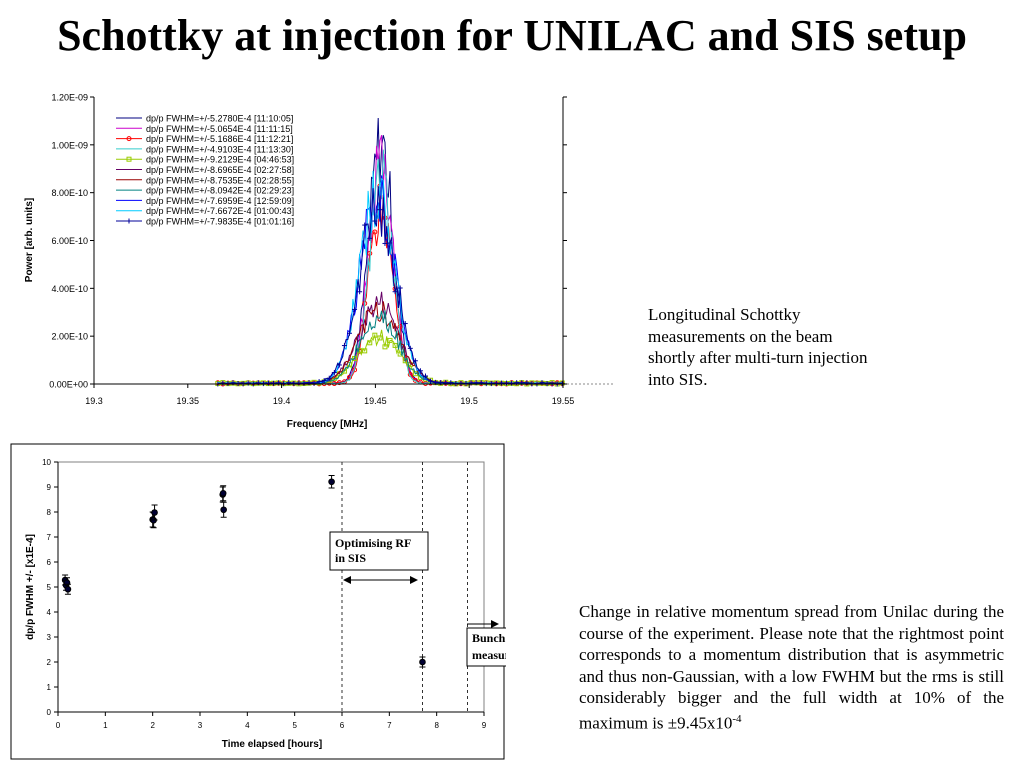  Describe the element at coordinates (49, 587) in the screenshot. I see `chart2-ytick-label: 5` at that location.